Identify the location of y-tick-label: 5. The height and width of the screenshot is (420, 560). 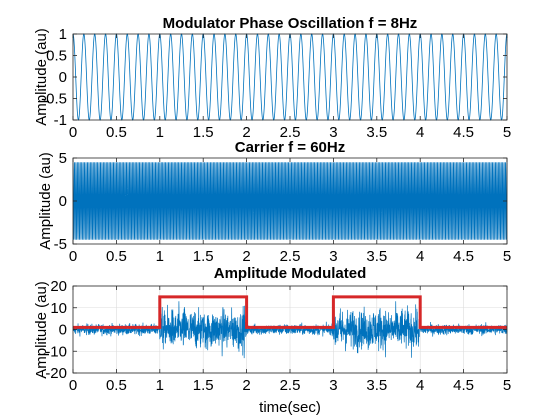
(63, 158).